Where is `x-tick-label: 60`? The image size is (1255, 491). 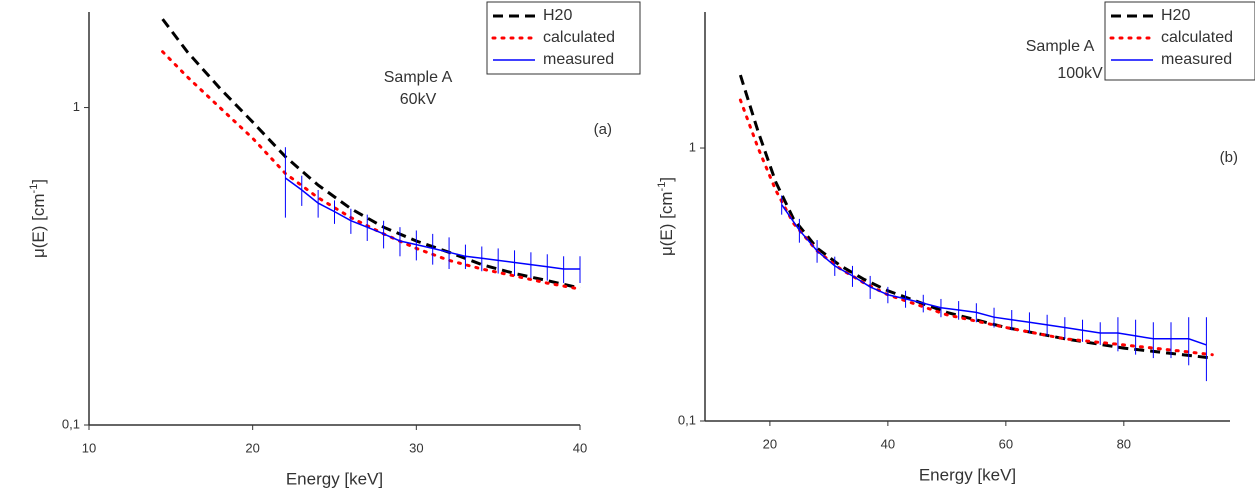 x-tick-label: 60 is located at coordinates (1006, 443).